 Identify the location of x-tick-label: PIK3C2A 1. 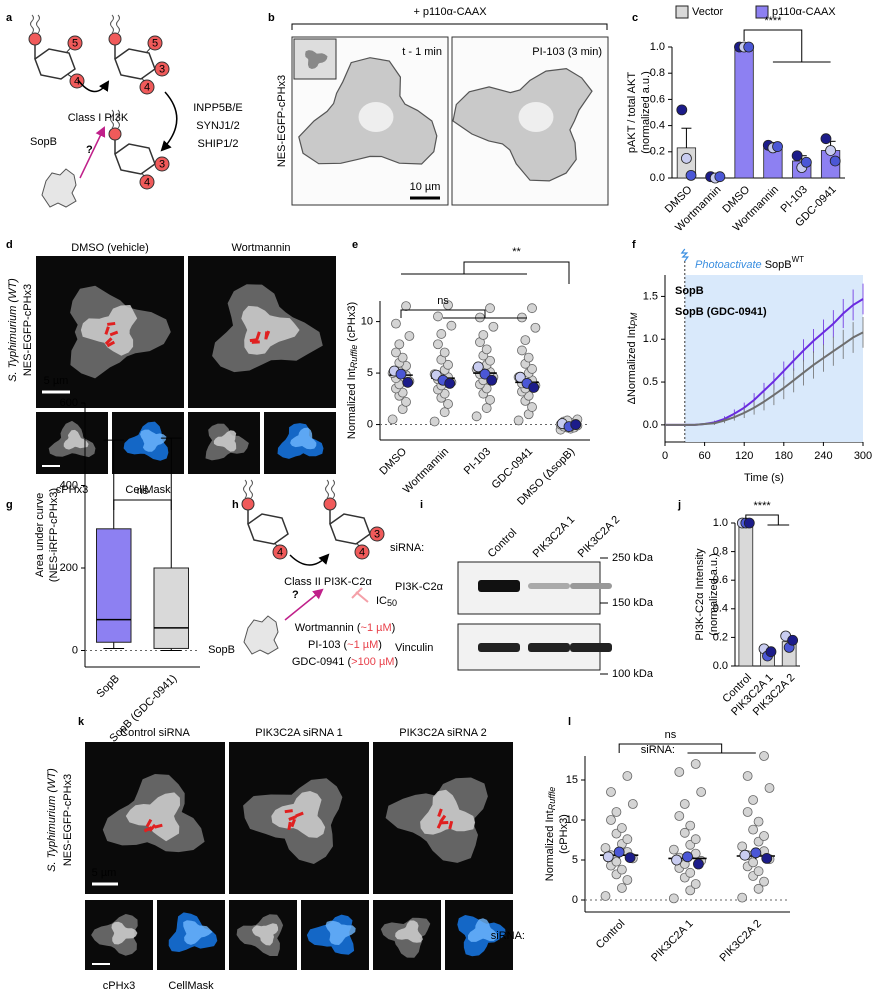
(672, 941).